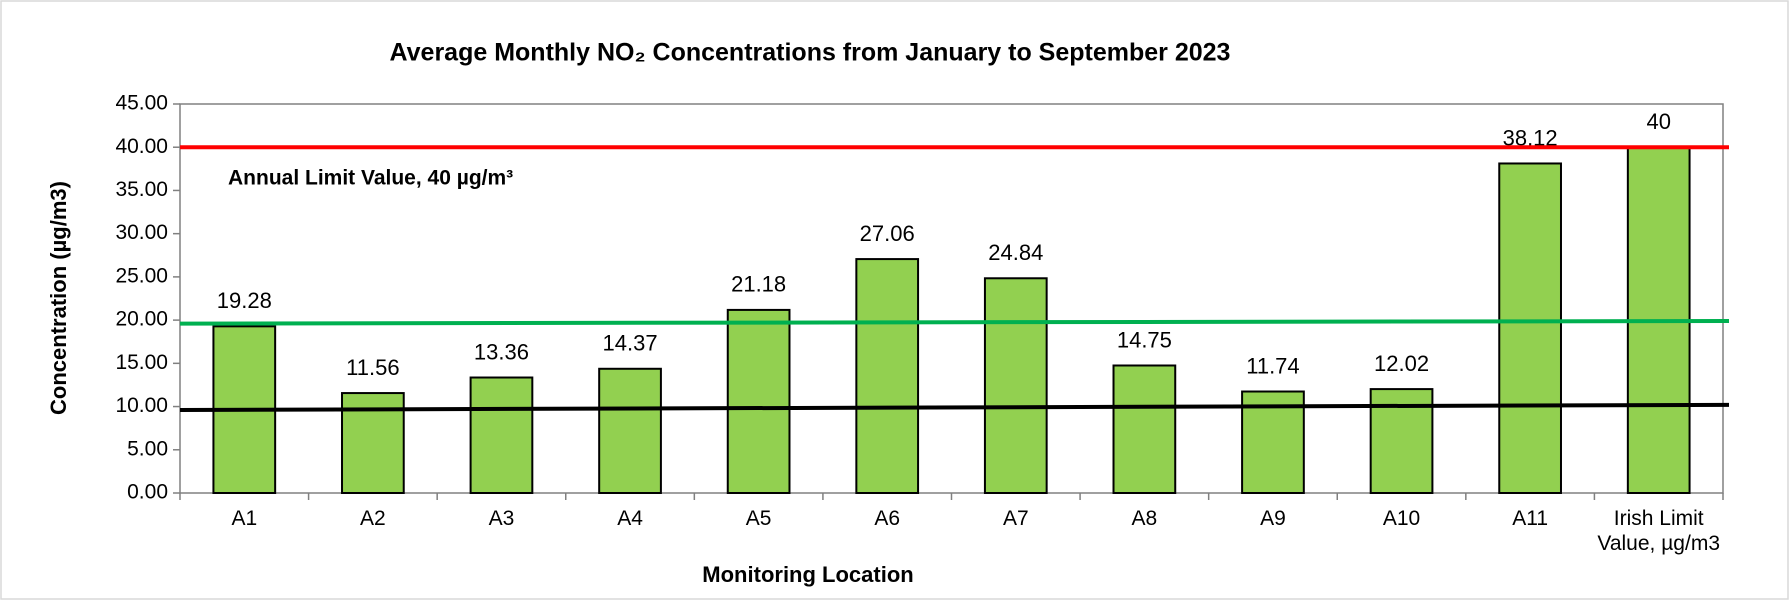 The width and height of the screenshot is (1789, 600). Describe the element at coordinates (147, 448) in the screenshot. I see `y-tick-label: 5.00` at that location.